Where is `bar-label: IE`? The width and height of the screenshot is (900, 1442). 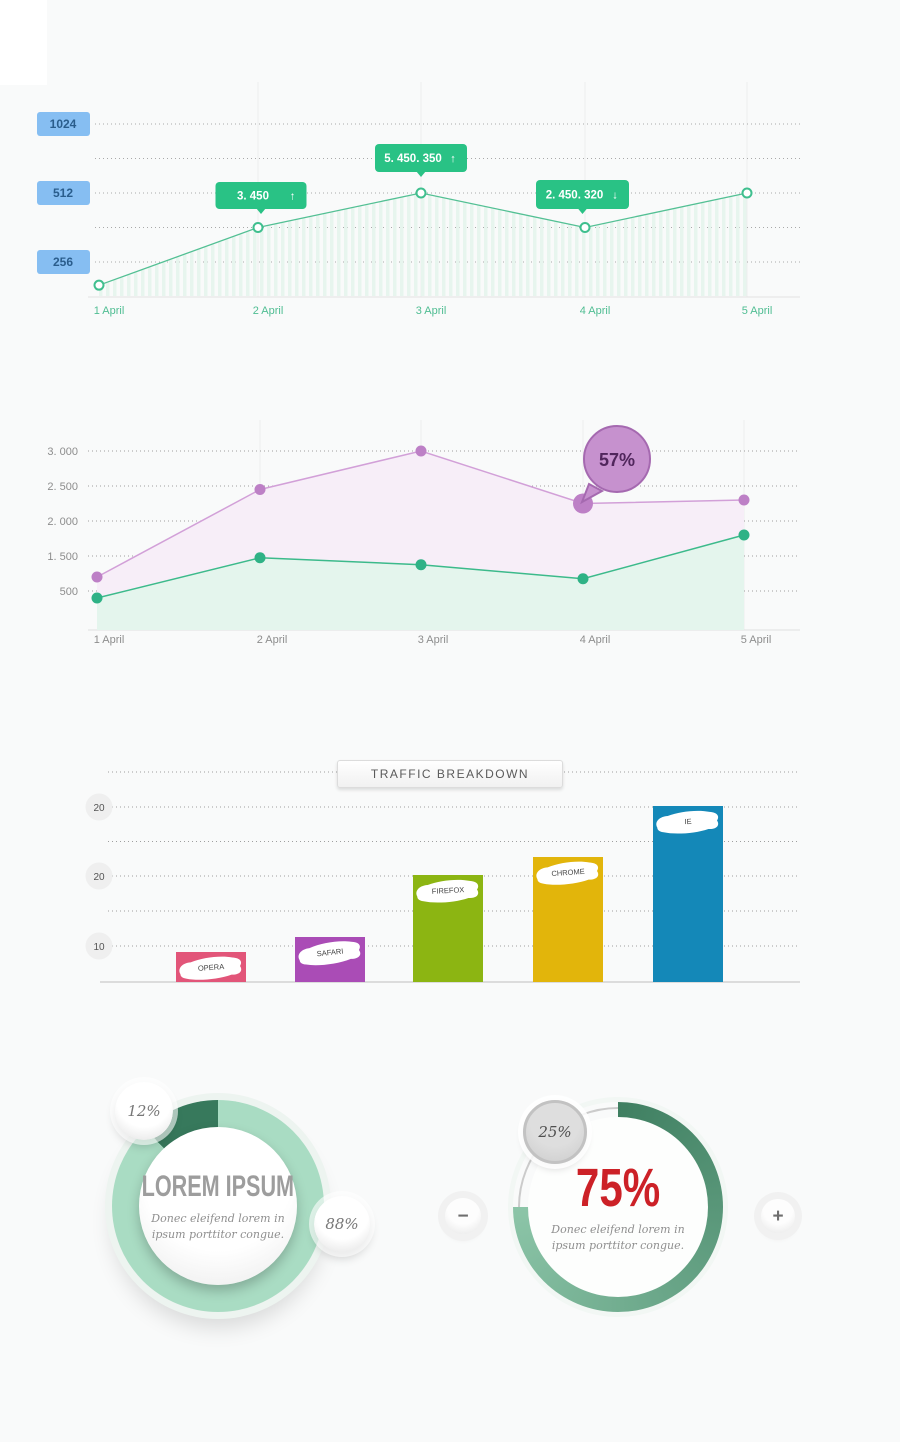 bar-label: IE is located at coordinates (688, 821).